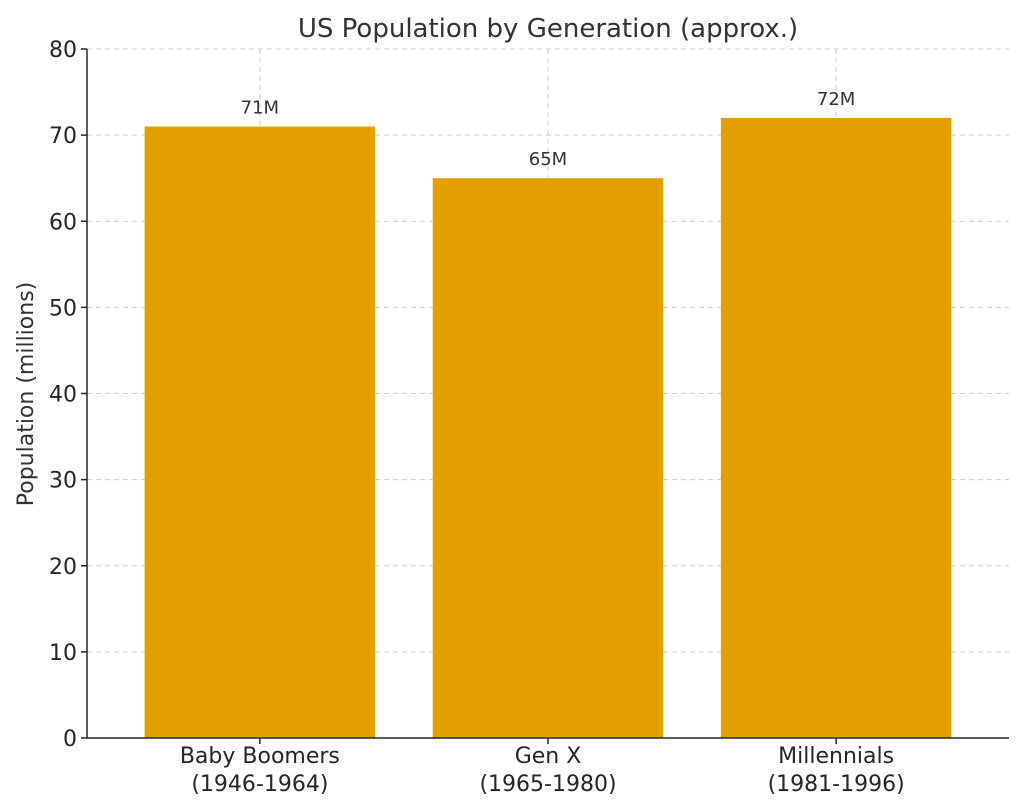 The width and height of the screenshot is (1024, 812). Describe the element at coordinates (548, 159) in the screenshot. I see `bar-data-label: 65M` at that location.